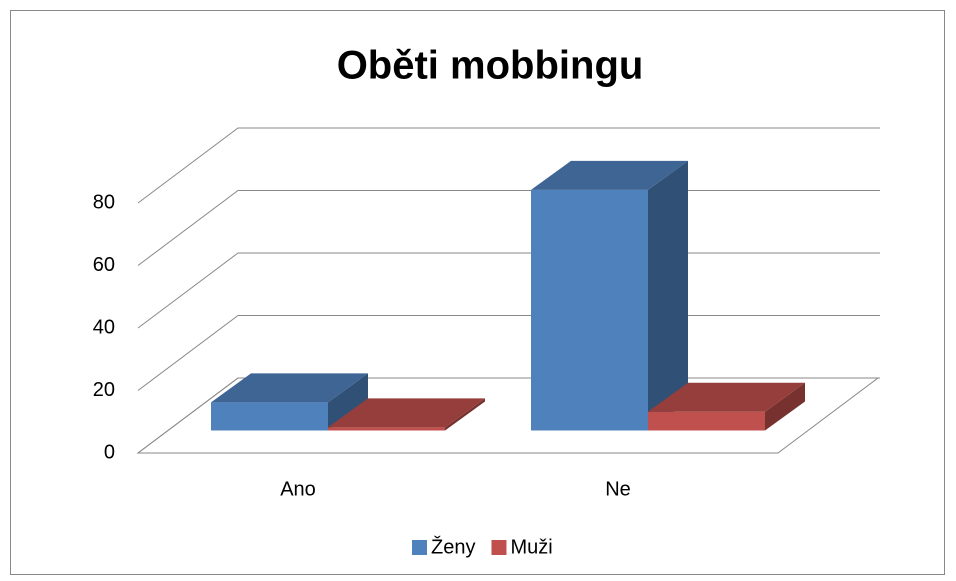 The height and width of the screenshot is (581, 956). Describe the element at coordinates (531, 547) in the screenshot. I see `legend-label: Muži` at that location.